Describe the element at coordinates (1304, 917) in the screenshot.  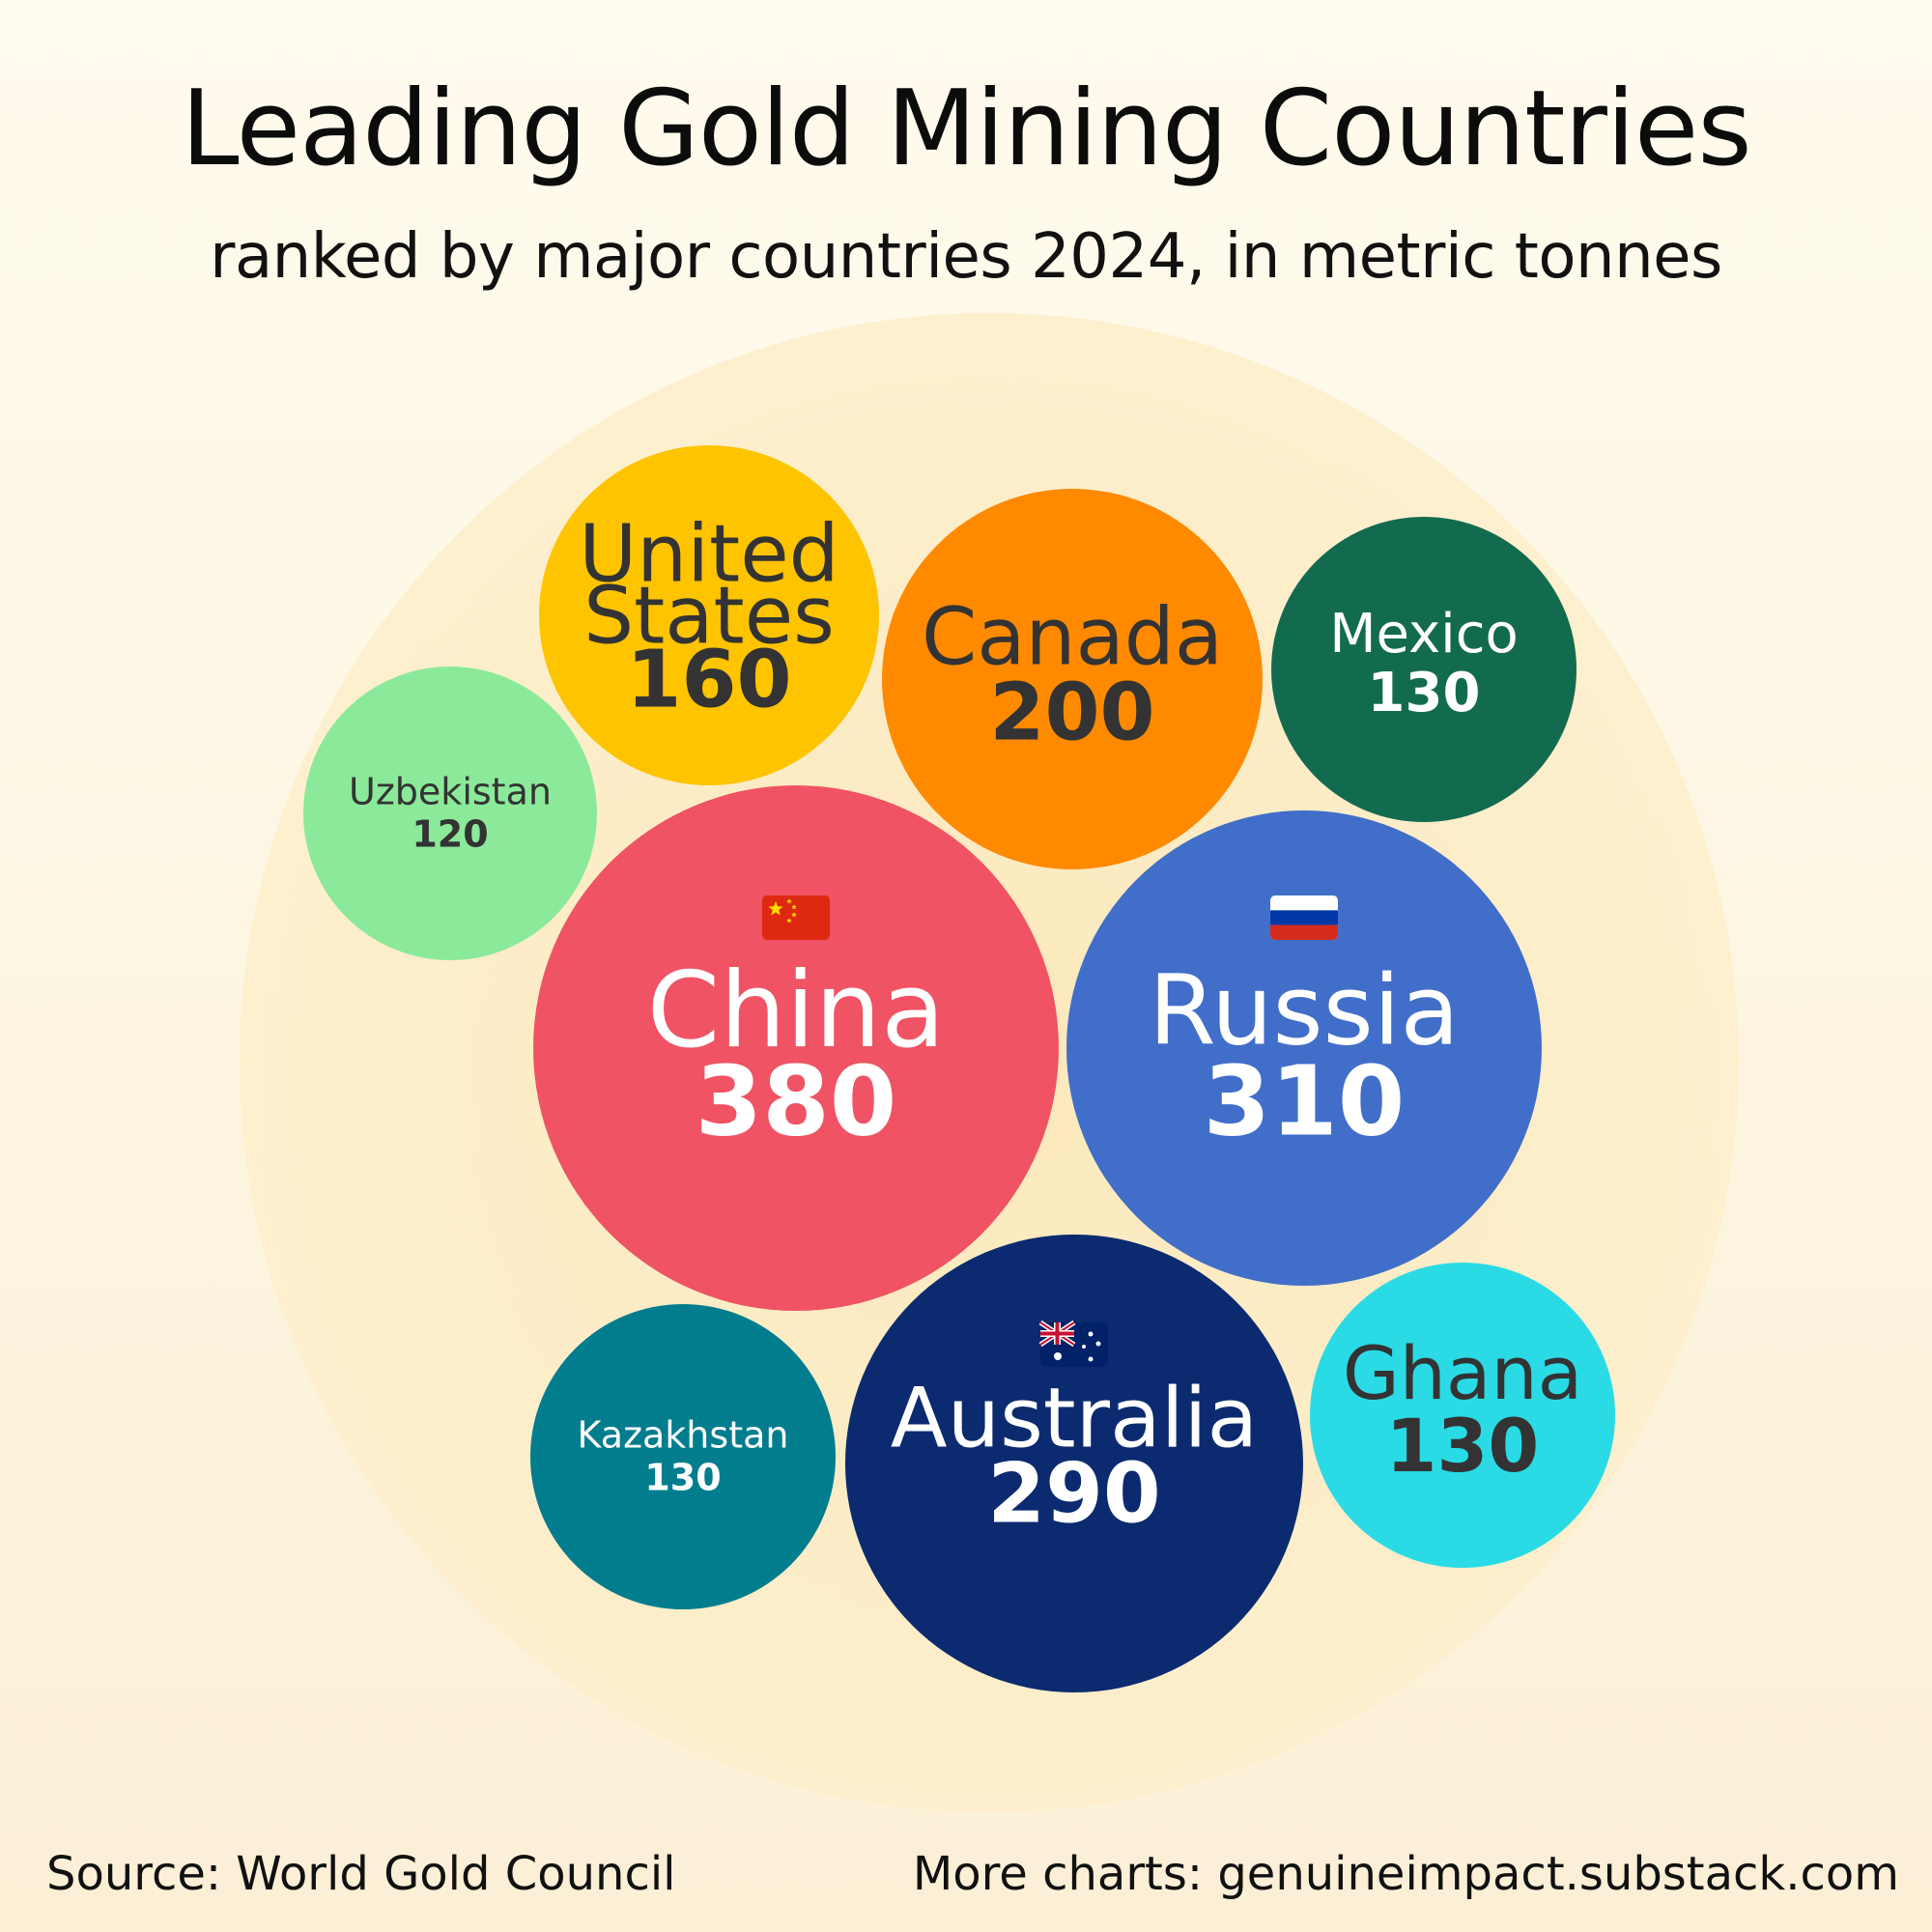
I see `russia-flag-icon` at that location.